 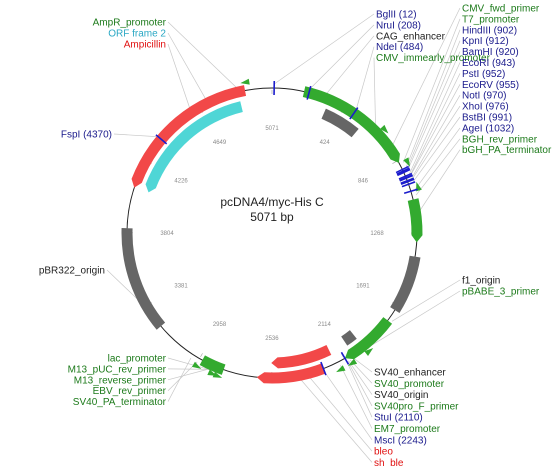 I want to click on label-fspi: FspI (4370), so click(x=86, y=135).